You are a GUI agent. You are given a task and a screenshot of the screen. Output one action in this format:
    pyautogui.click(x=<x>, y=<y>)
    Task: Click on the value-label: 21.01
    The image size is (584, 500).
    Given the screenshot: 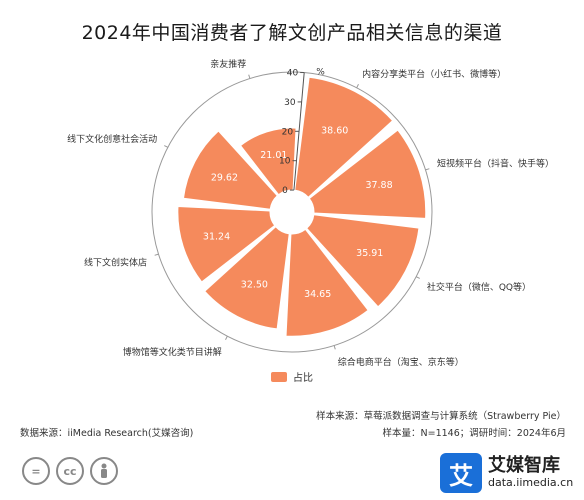 What is the action you would take?
    pyautogui.click(x=273, y=155)
    